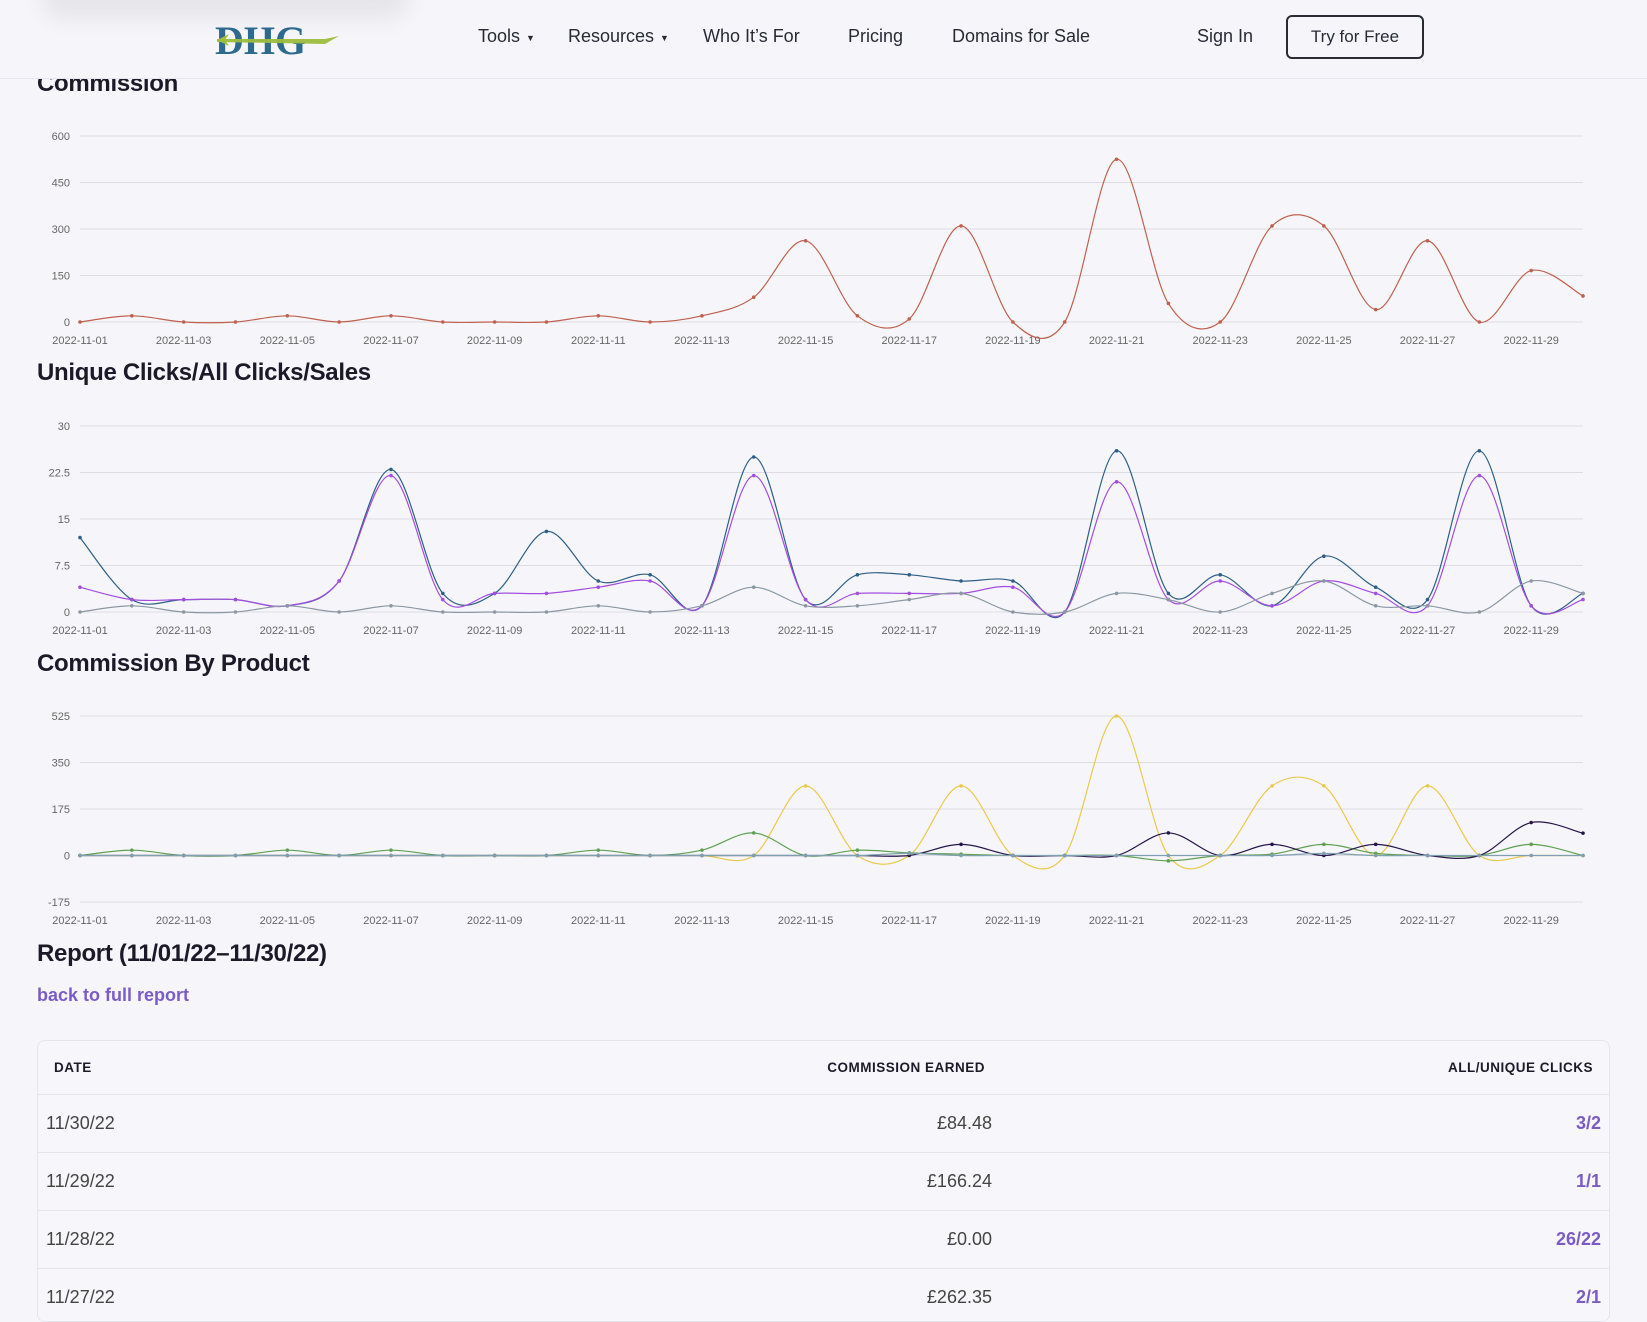  Describe the element at coordinates (598, 631) in the screenshot. I see `x-tick-label: 2022-11-11` at that location.